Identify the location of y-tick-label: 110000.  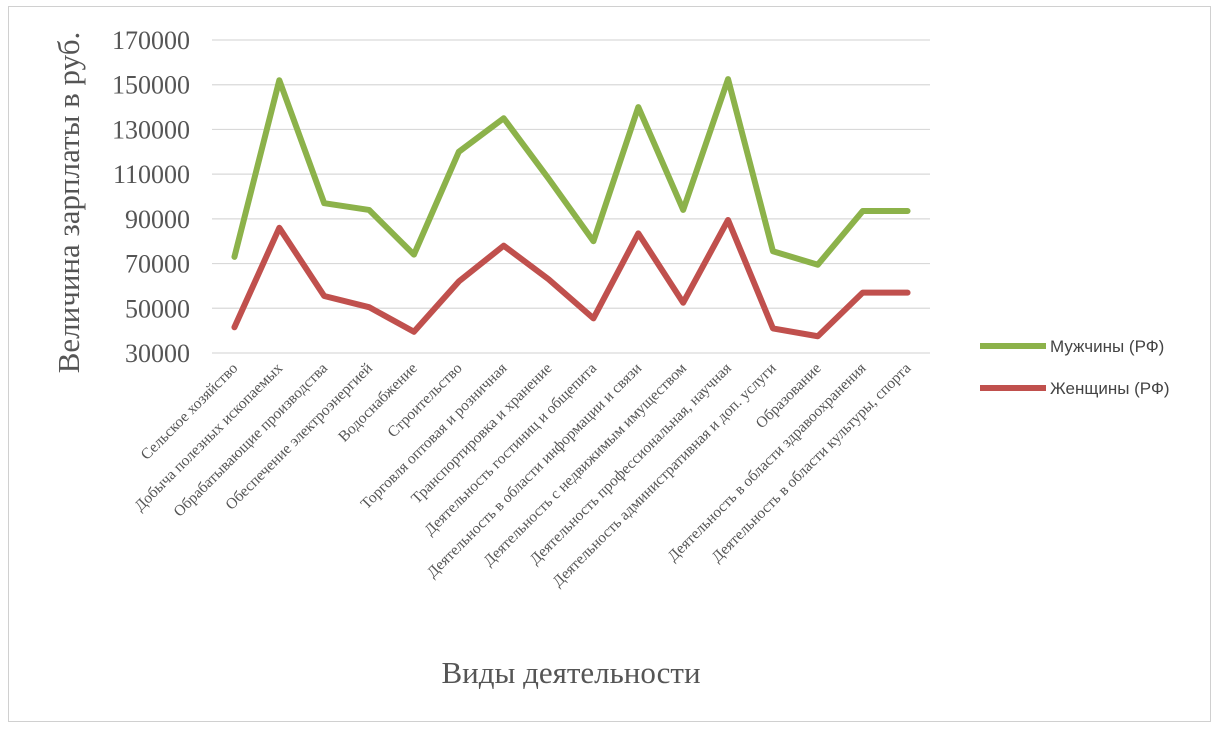
(151, 174).